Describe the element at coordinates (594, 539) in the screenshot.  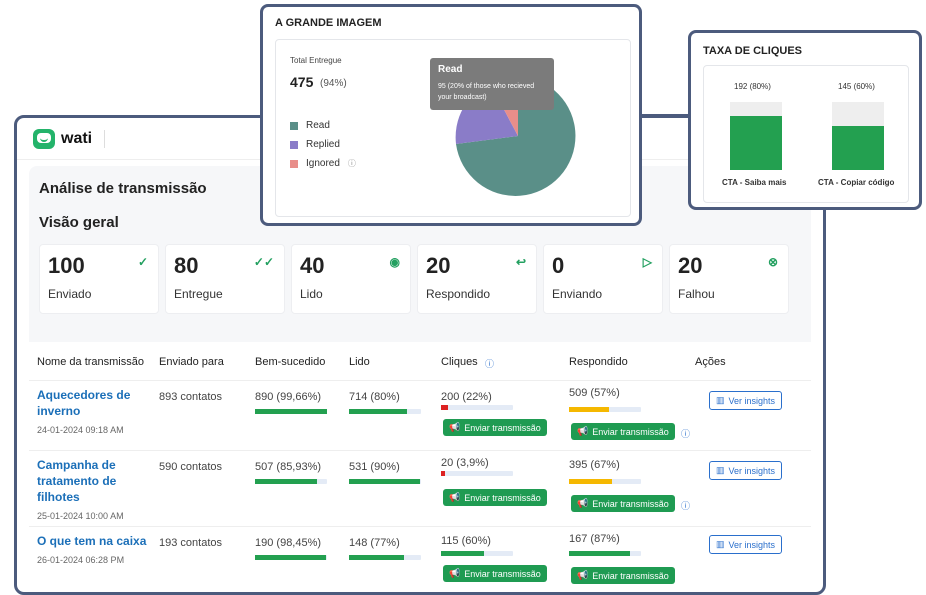
I see `replied-value: 167 (87%)` at that location.